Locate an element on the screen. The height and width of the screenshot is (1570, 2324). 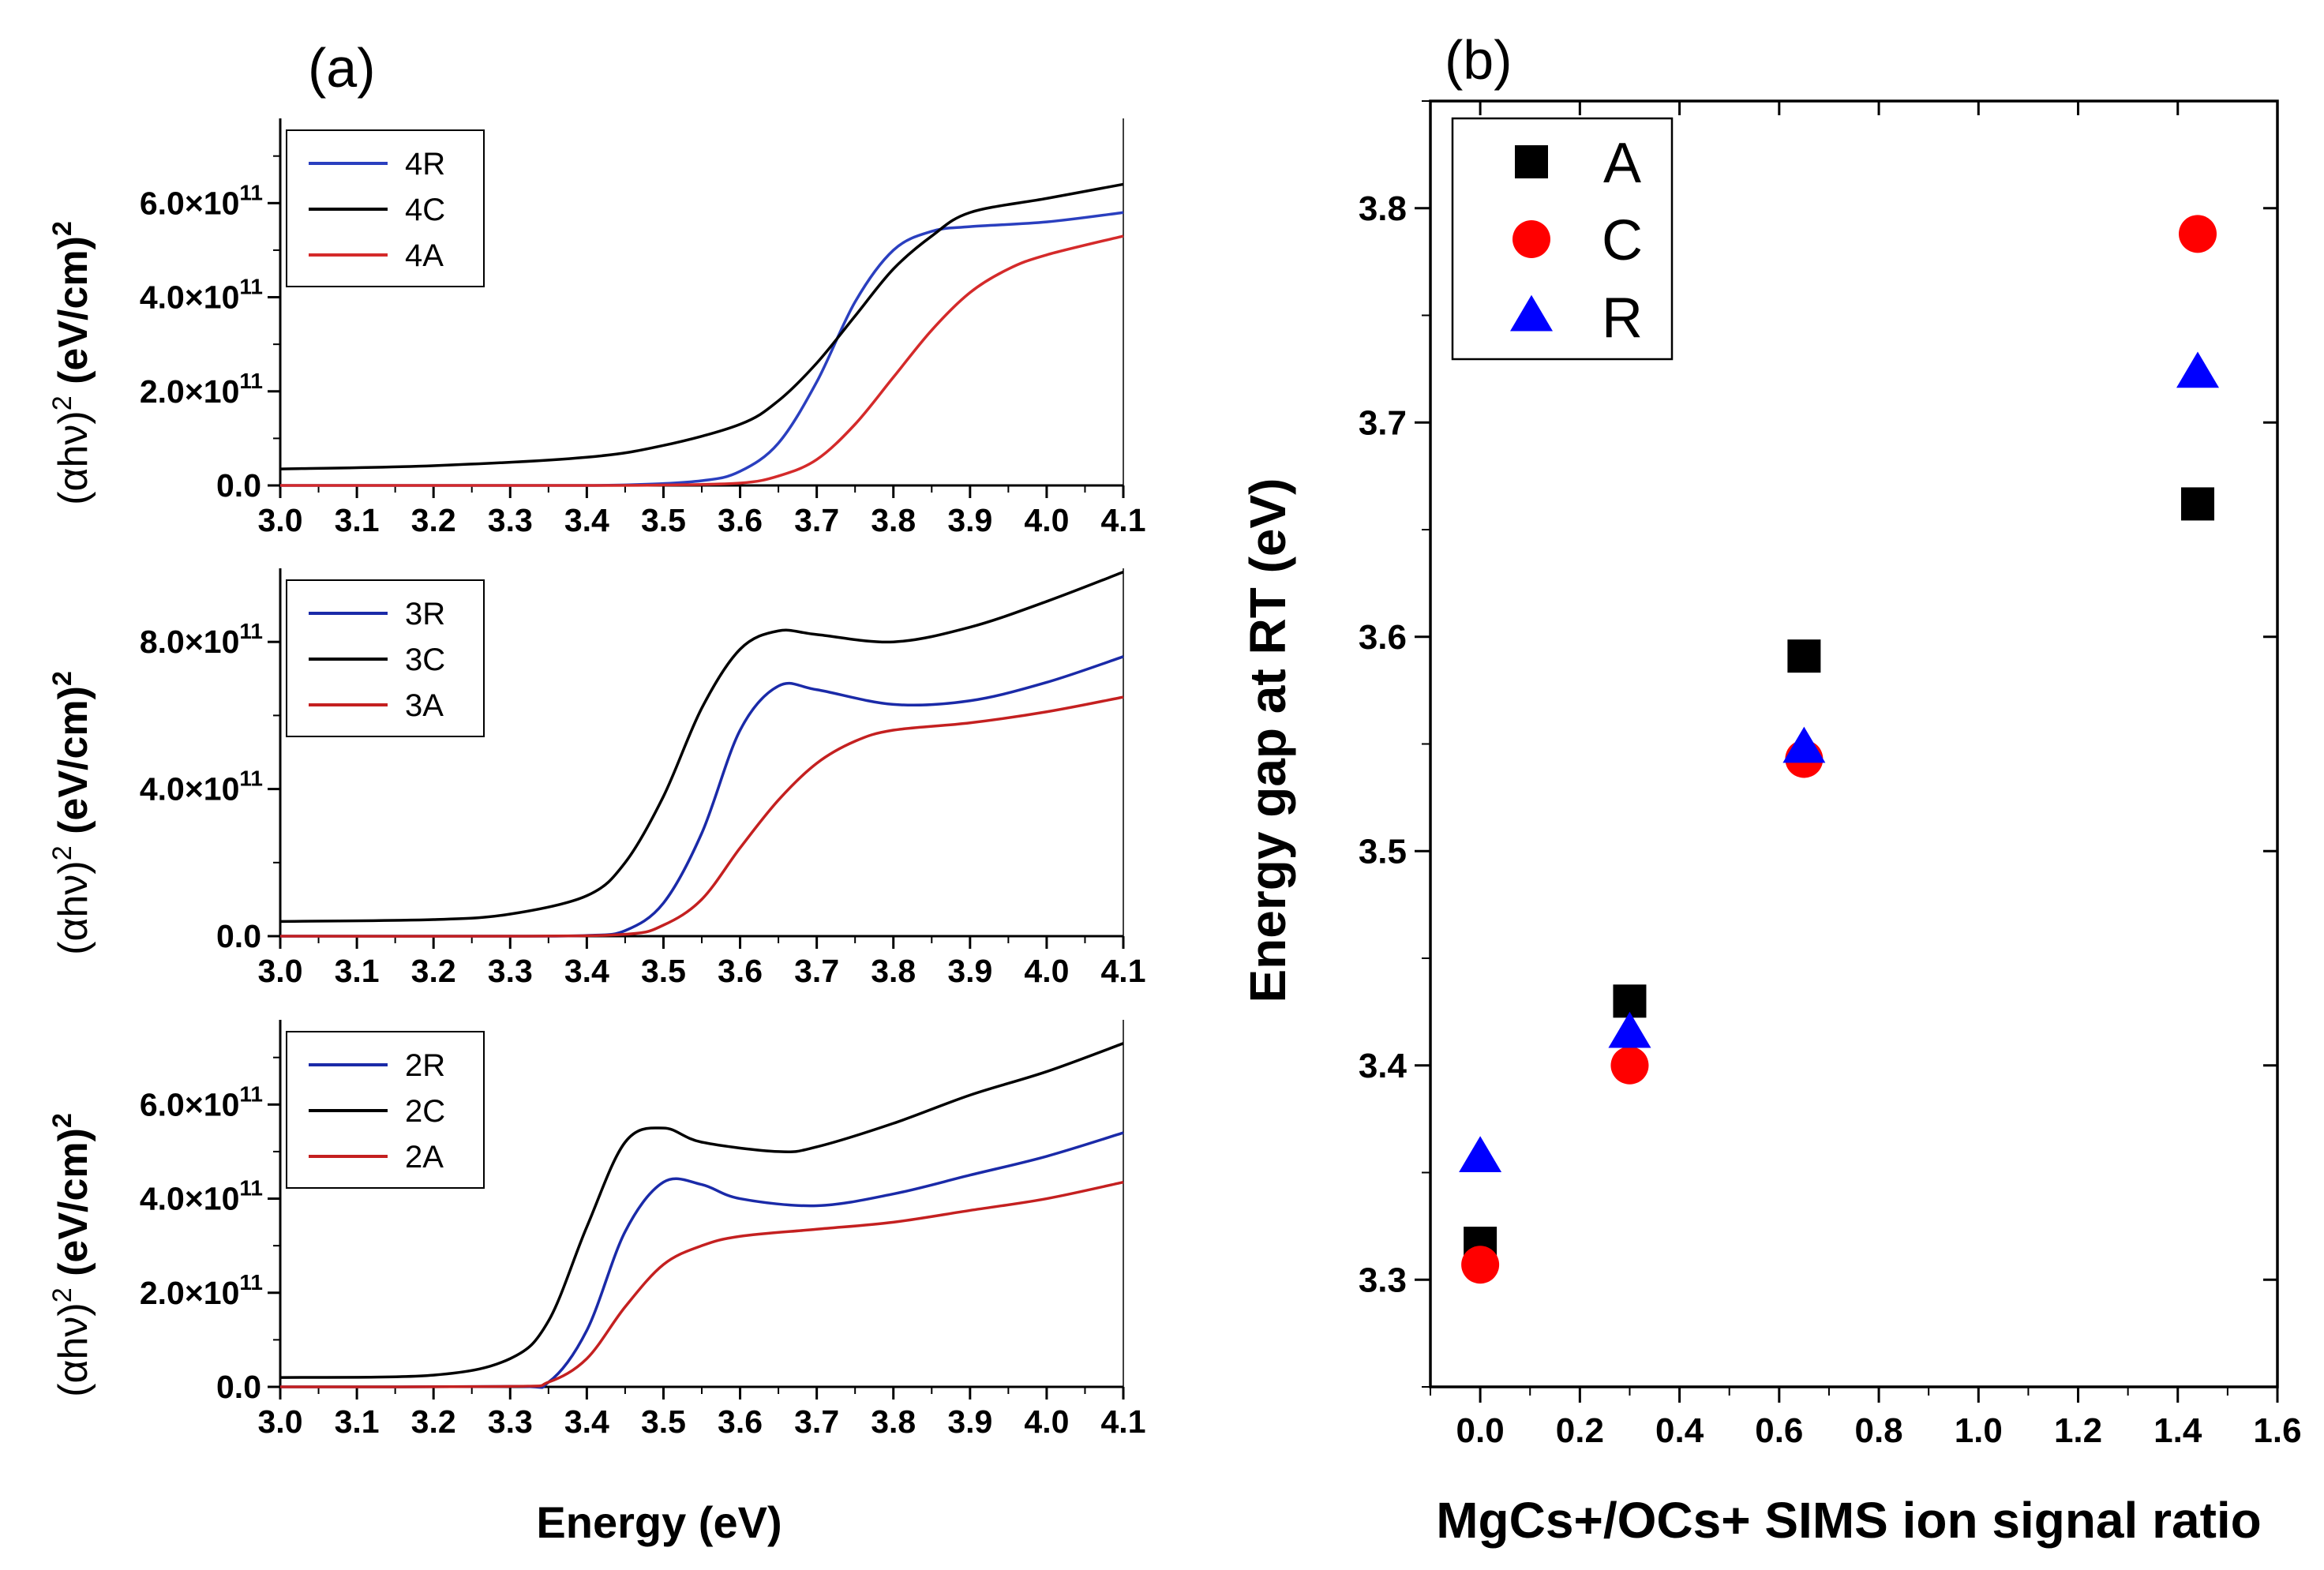
legend-marker-C is located at coordinates (1531, 239).